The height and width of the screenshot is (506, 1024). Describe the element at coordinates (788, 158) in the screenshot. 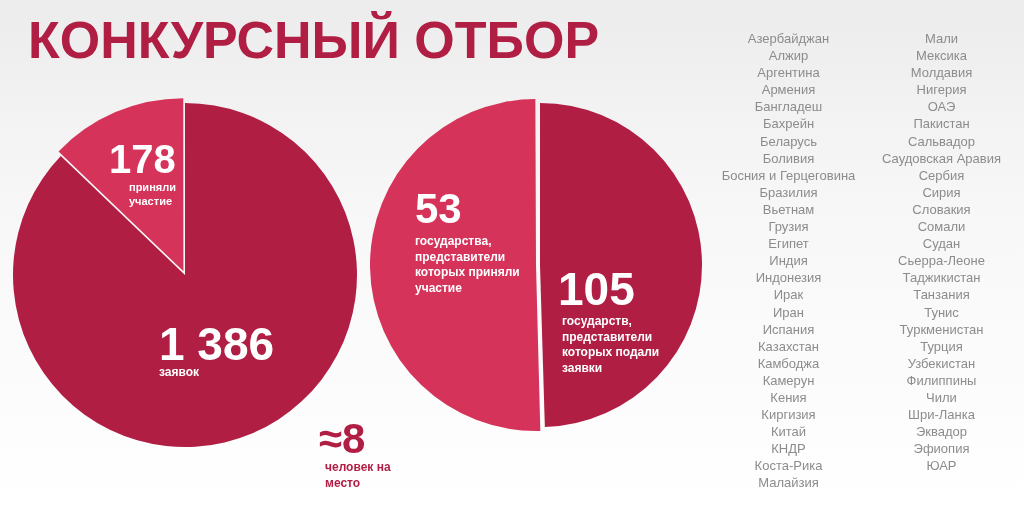

I see `text: Боливия` at that location.